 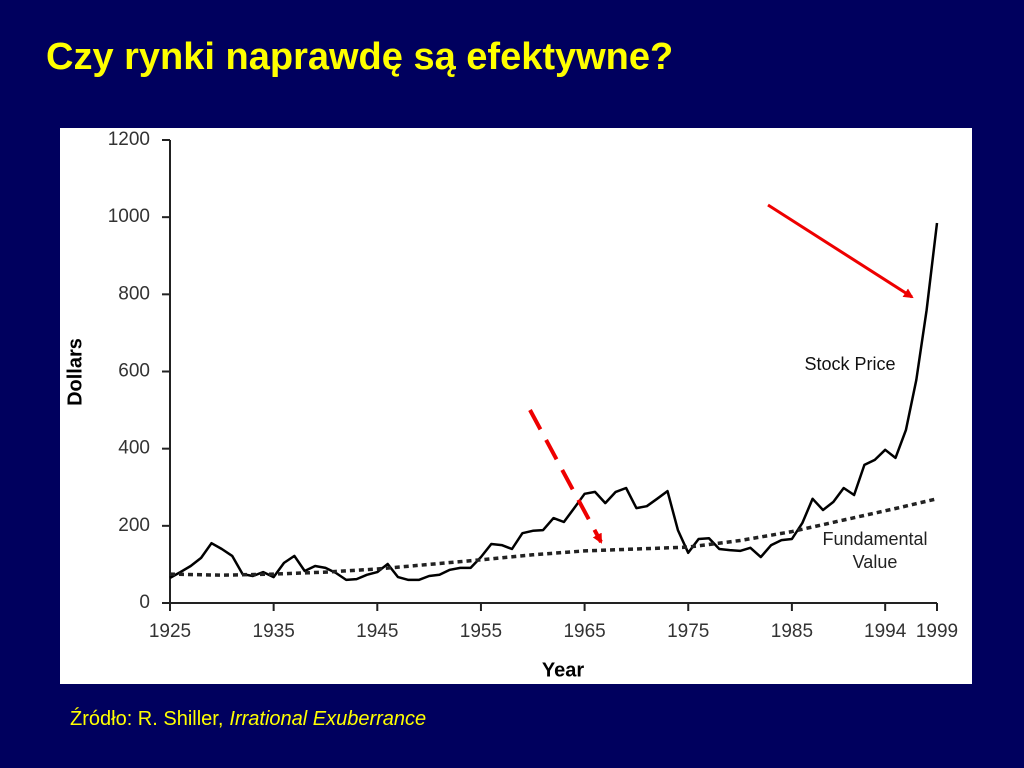 What do you see at coordinates (360, 57) in the screenshot?
I see `slide-title: Czy rynki naprawdę są efektywne?` at bounding box center [360, 57].